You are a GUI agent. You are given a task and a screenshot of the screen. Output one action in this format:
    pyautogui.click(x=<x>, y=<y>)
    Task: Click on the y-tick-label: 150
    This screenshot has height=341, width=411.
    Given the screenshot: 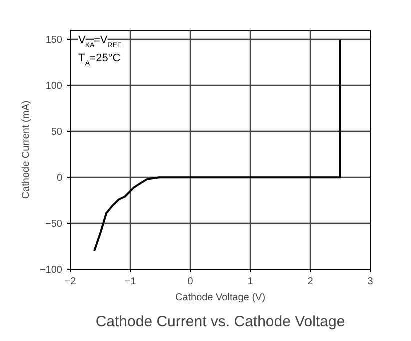 What is the action you would take?
    pyautogui.click(x=54, y=40)
    